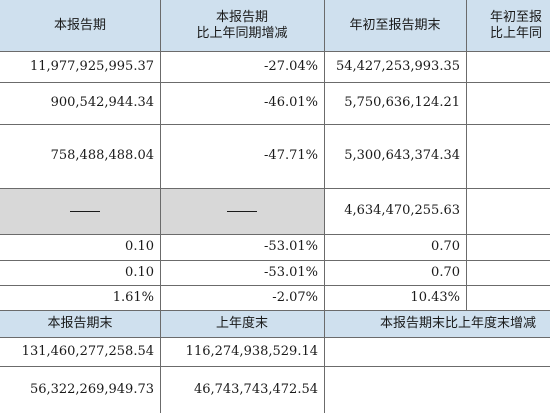  Describe the element at coordinates (291, 246) in the screenshot. I see `row4-change: -53.01%` at that location.